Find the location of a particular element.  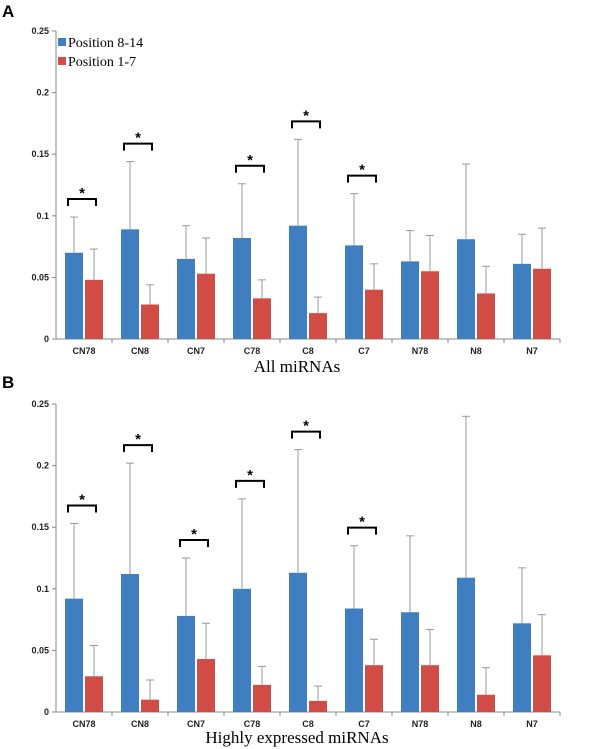

legend-swatch-series1 is located at coordinates (62, 42).